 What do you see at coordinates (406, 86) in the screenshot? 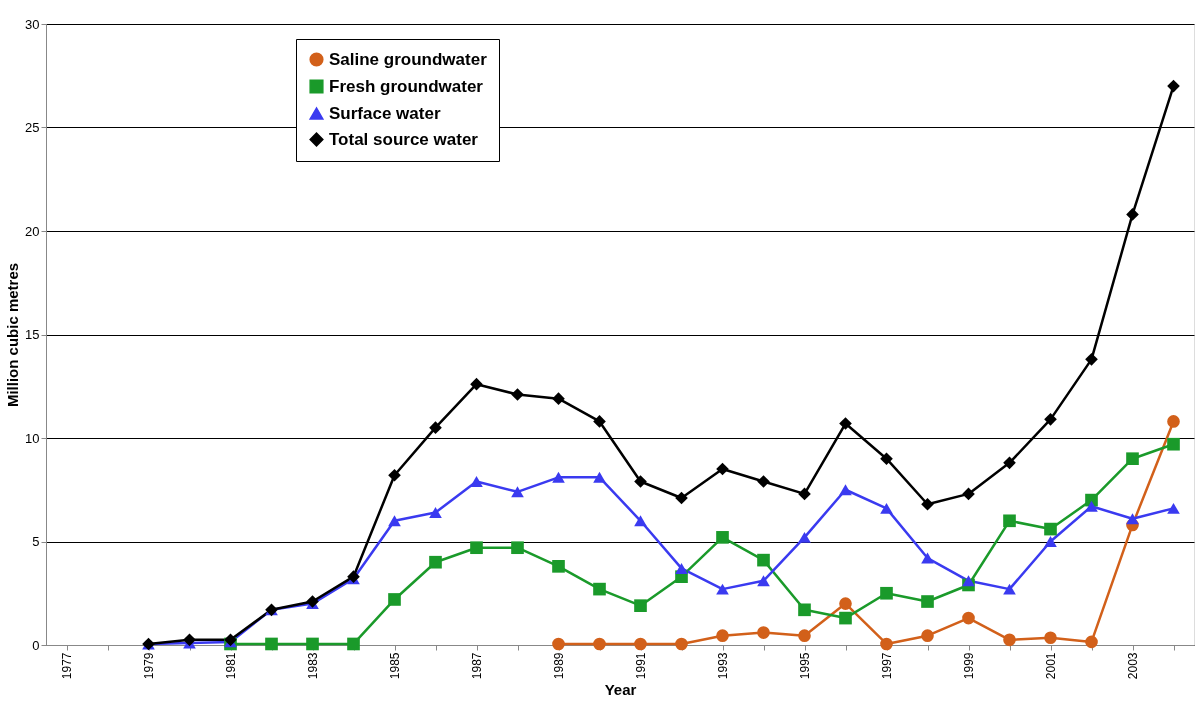
I see `legend-label: Fresh groundwater` at bounding box center [406, 86].